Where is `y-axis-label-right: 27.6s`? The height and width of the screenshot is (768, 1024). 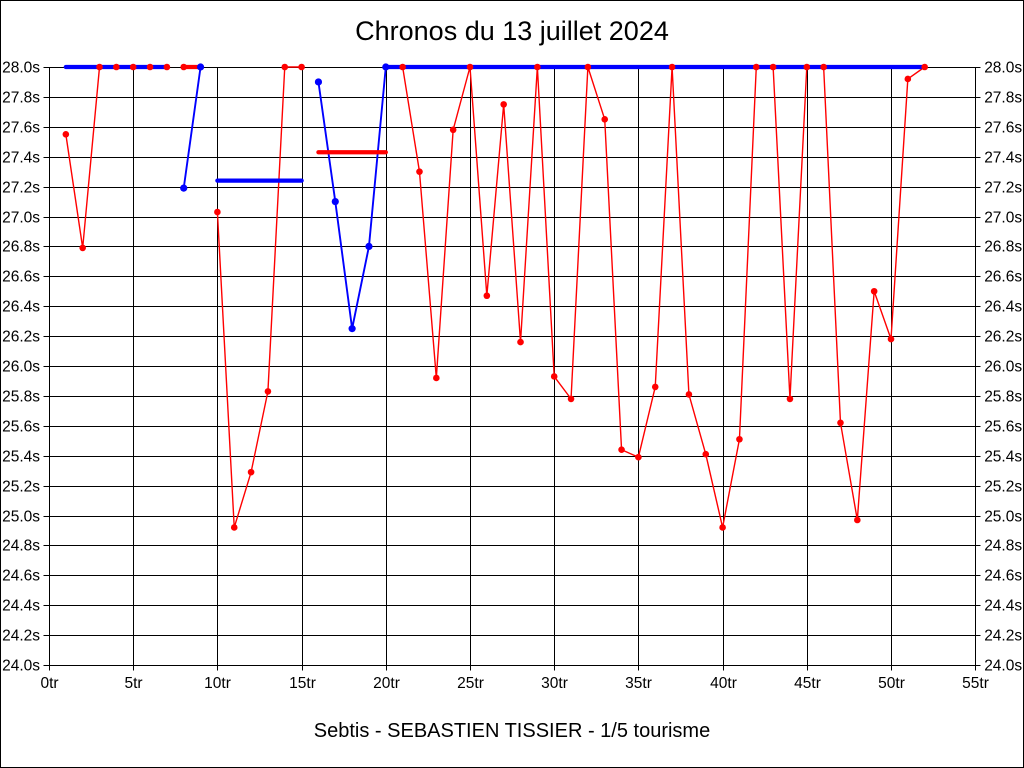
y-axis-label-right: 27.6s is located at coordinates (1003, 128).